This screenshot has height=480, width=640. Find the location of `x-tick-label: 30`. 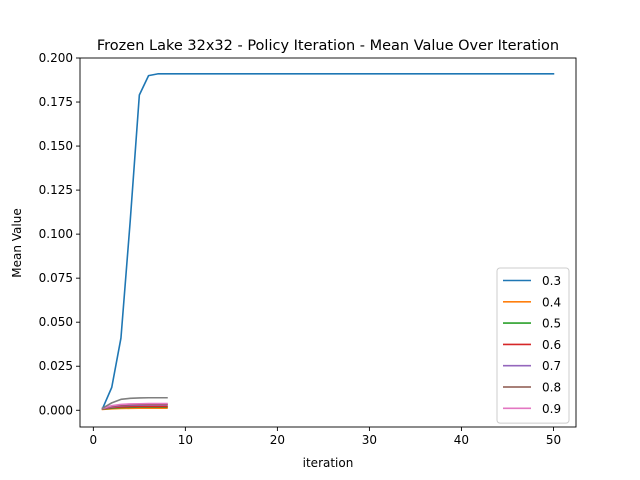

x-tick-label: 30 is located at coordinates (369, 440).